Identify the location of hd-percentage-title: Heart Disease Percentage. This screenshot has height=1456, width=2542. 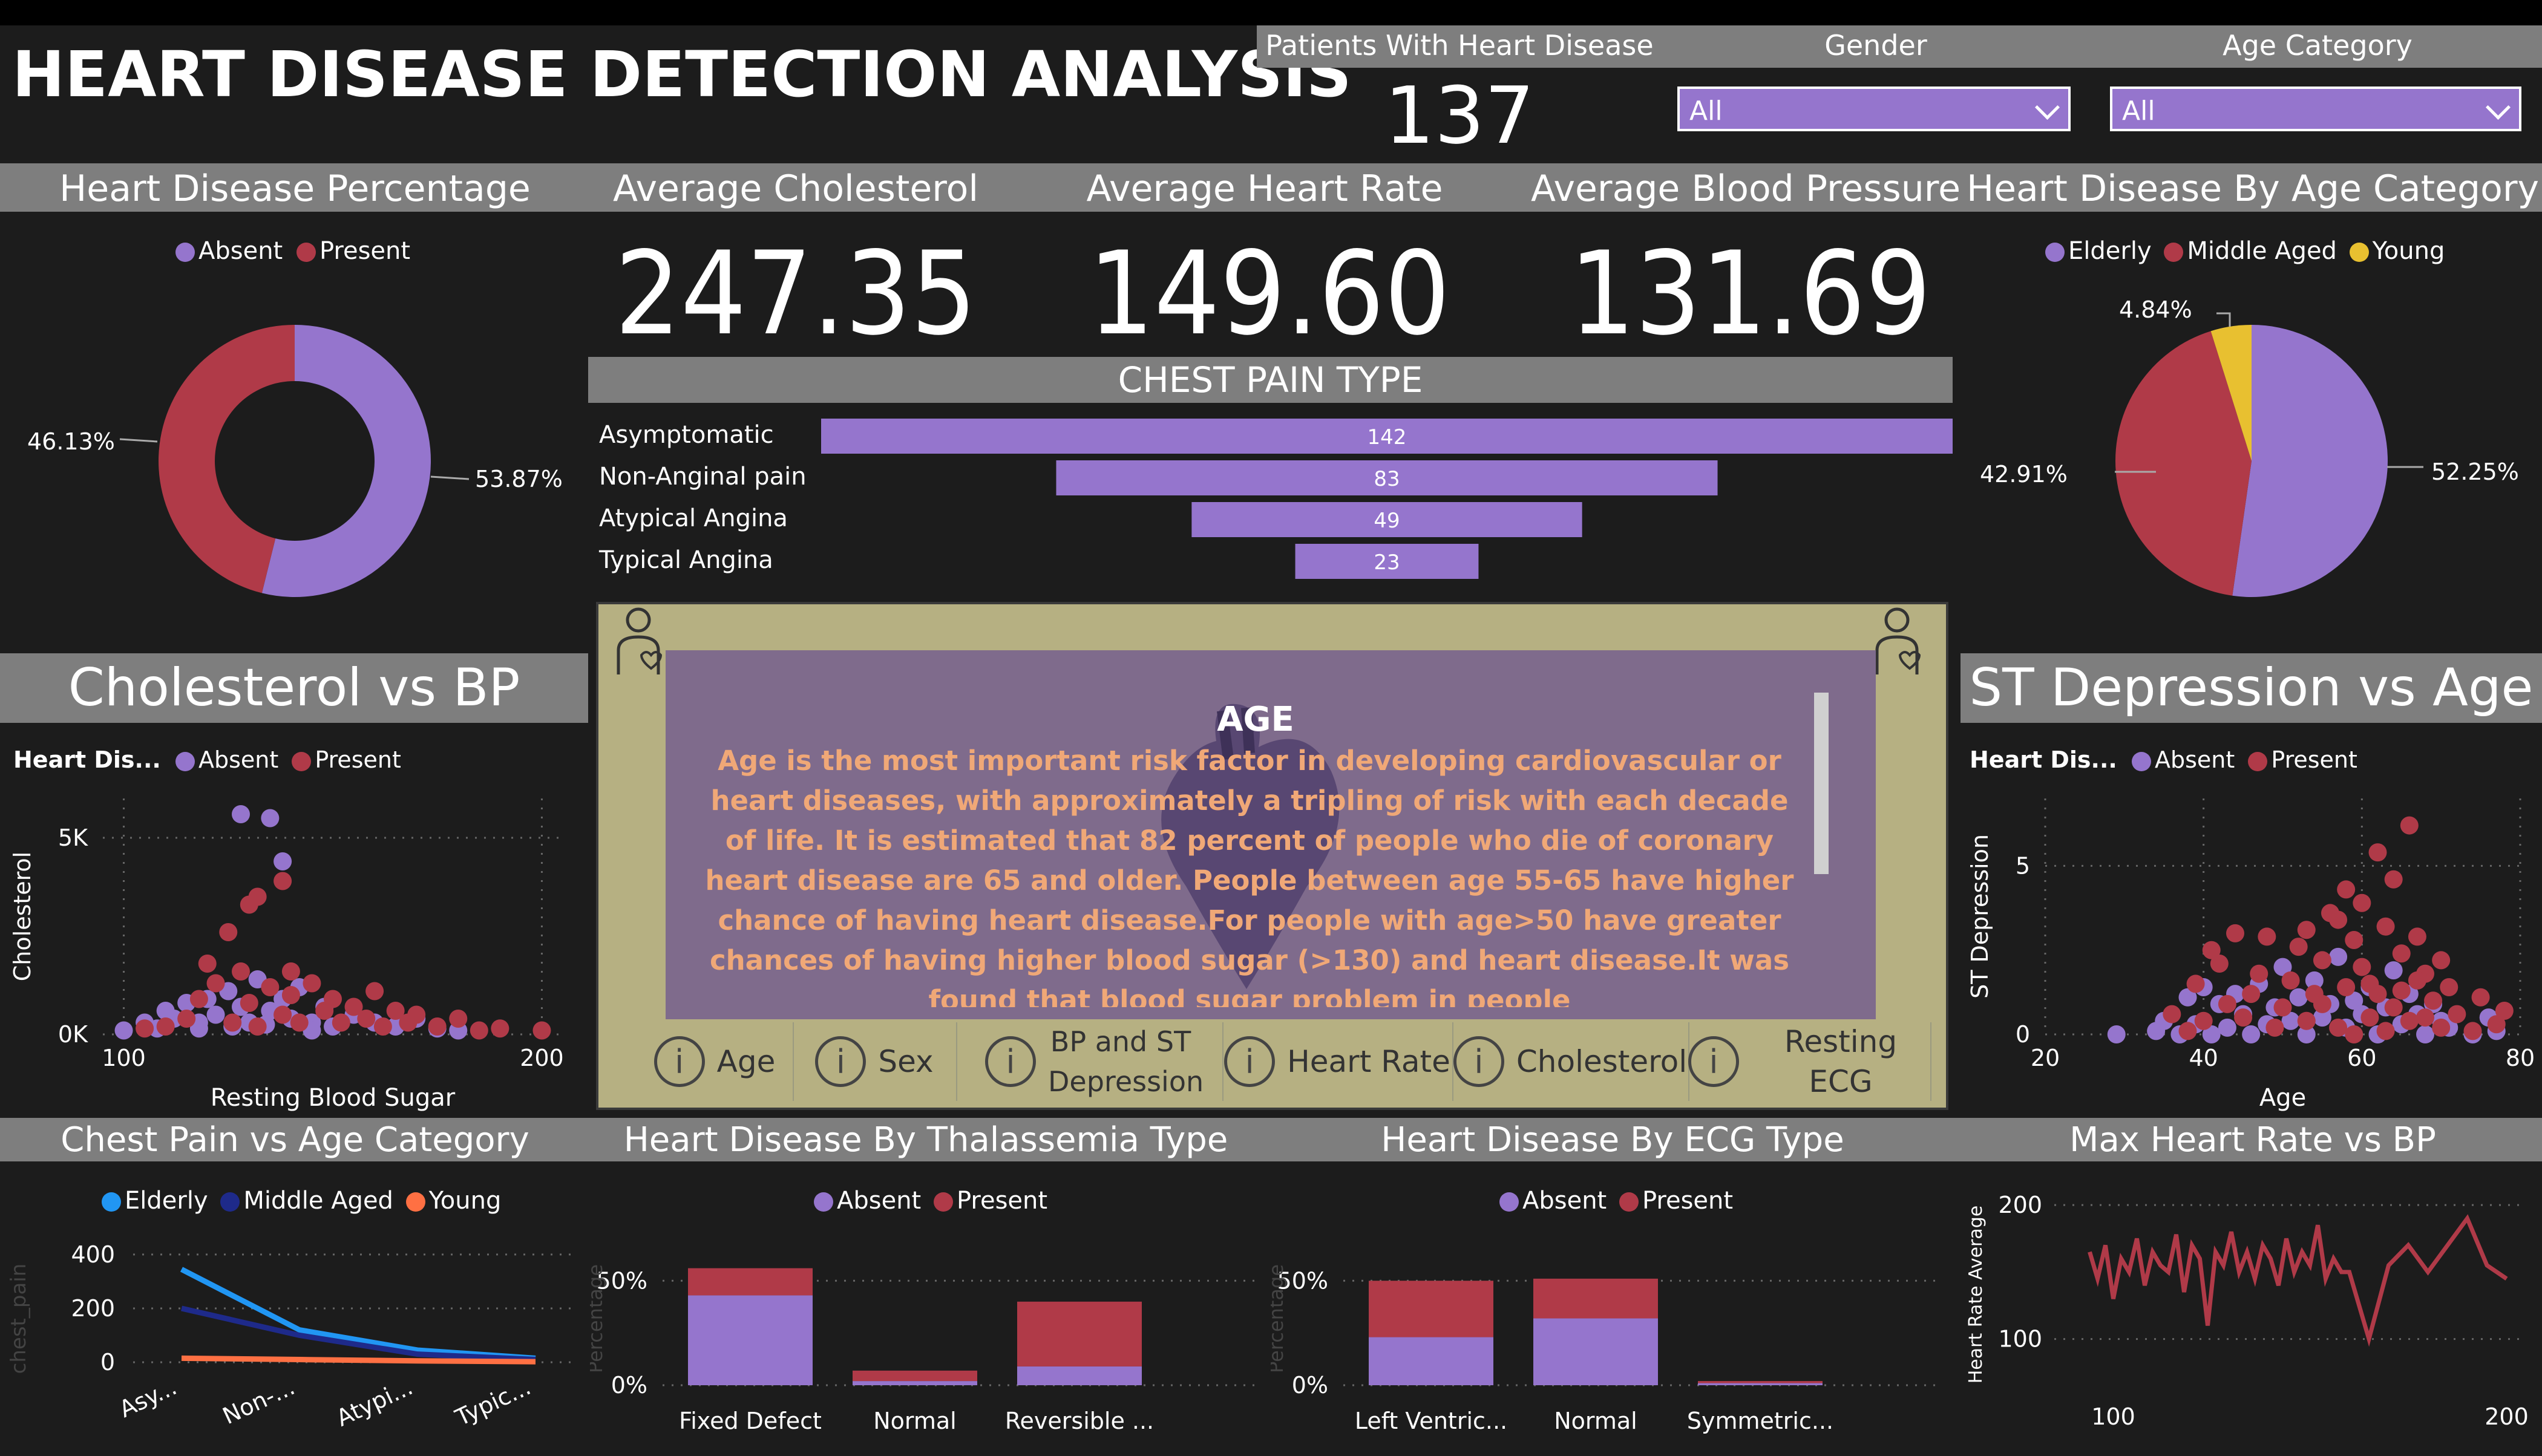
(295, 189).